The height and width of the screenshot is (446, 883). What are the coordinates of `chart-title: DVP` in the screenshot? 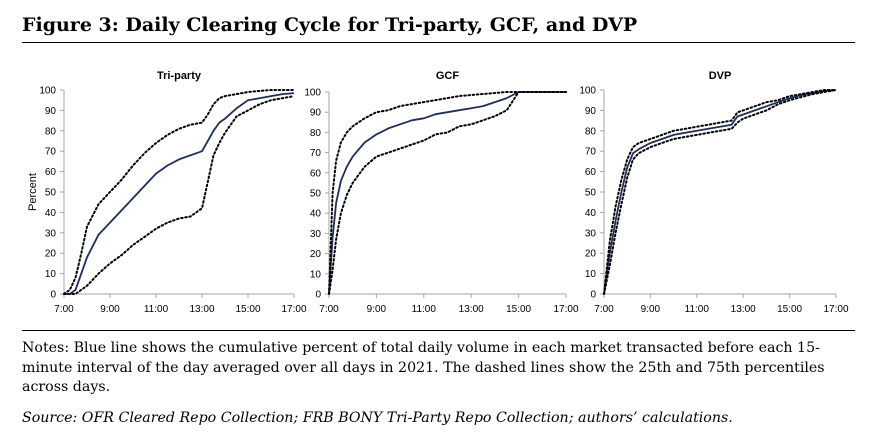 It's located at (720, 76).